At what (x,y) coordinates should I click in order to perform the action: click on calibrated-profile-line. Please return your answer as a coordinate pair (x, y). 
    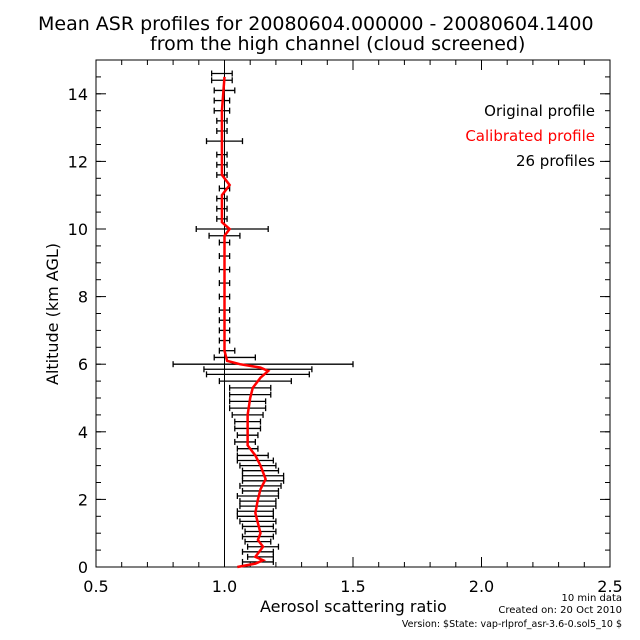
    Looking at the image, I should click on (245, 322).